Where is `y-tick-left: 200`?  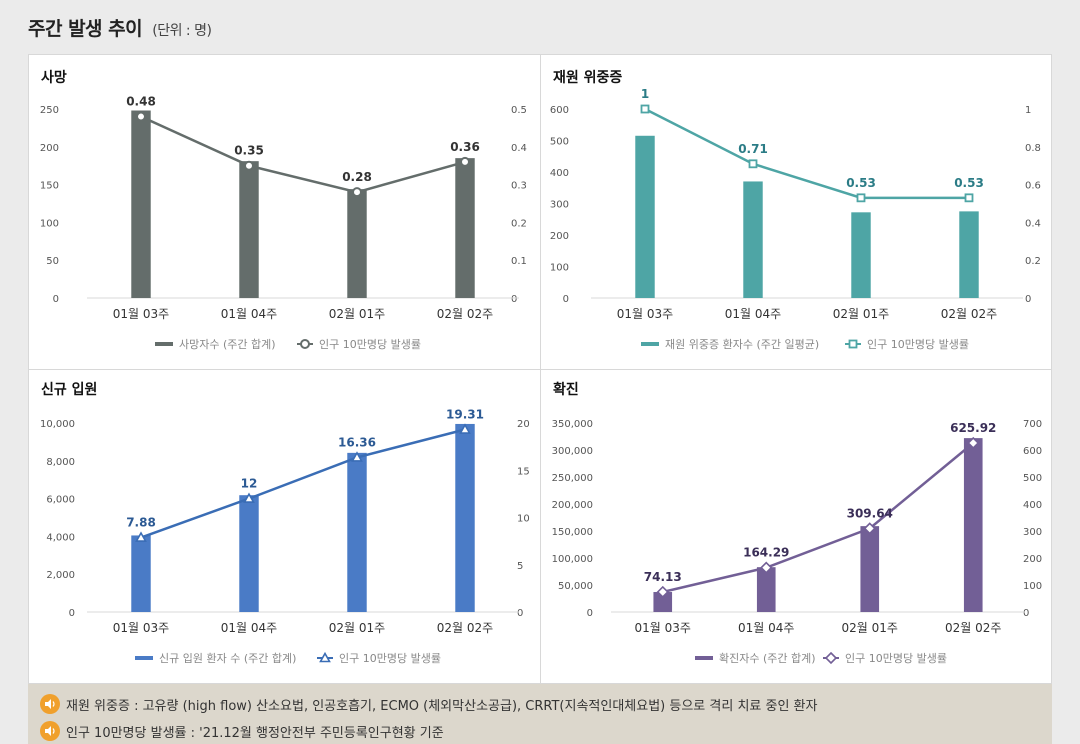 y-tick-left: 200 is located at coordinates (49, 148).